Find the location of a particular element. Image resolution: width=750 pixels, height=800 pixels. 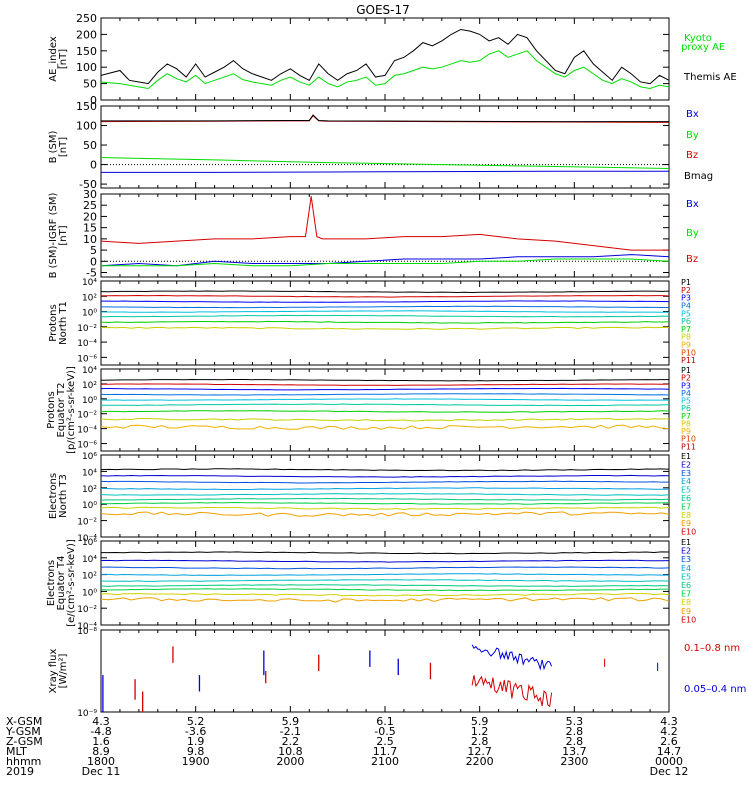

y-axis-label: B (SM) is located at coordinates (53, 146).